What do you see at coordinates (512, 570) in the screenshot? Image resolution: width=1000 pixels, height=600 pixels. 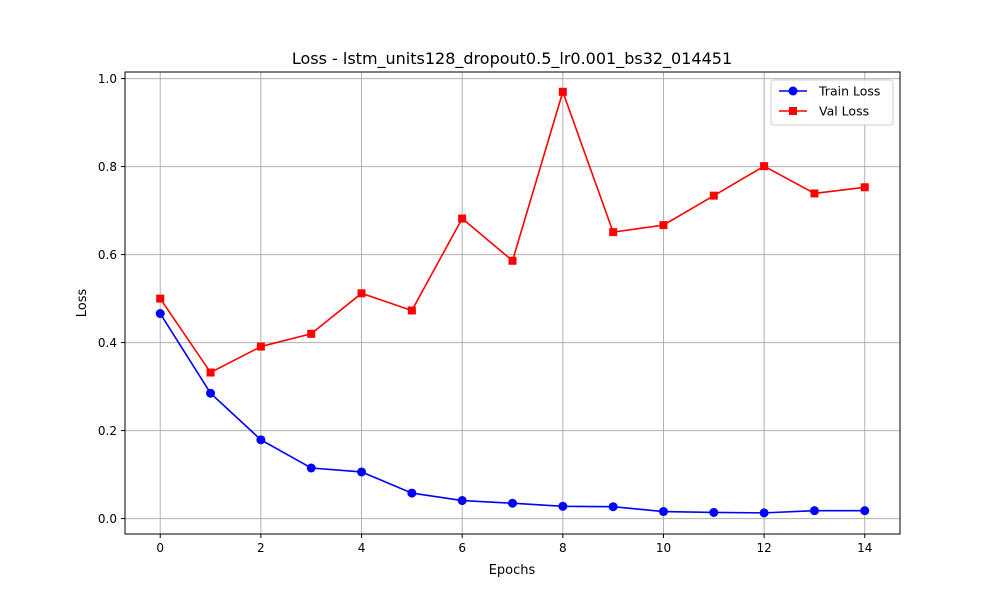 I see `x-axis-label: Epochs` at bounding box center [512, 570].